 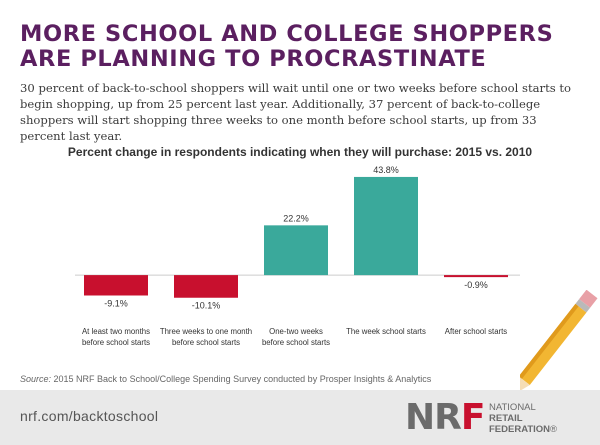 I want to click on headline-line-2: Are Planning to Procrastinate, so click(x=253, y=59).